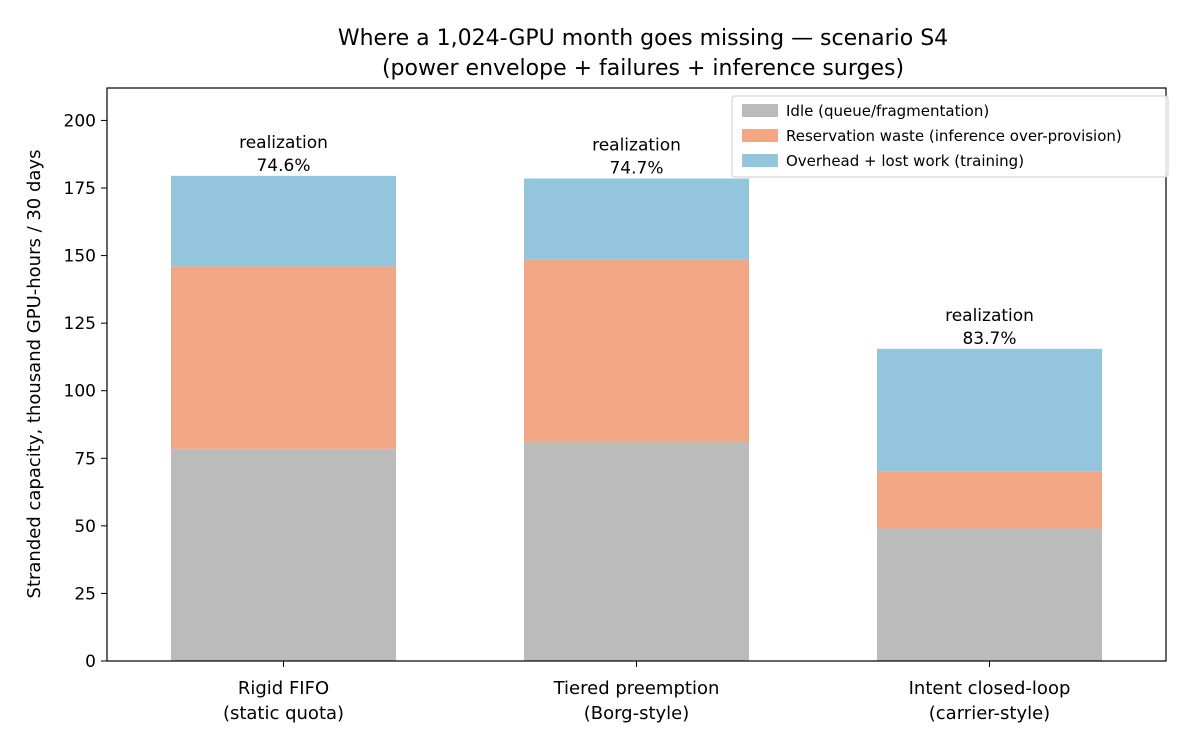 Image resolution: width=1200 pixels, height=750 pixels. What do you see at coordinates (283, 713) in the screenshot?
I see `x-tick-label: (static quota)` at bounding box center [283, 713].